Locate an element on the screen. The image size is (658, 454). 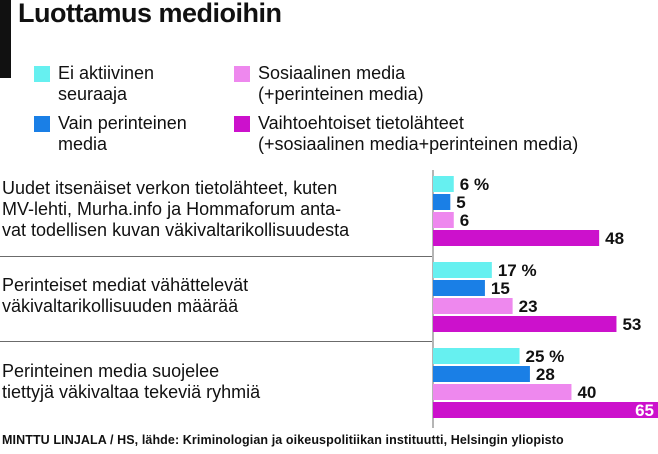
legend-item-vain-perinteinen: Vain perinteinen media is located at coordinates (110, 134).